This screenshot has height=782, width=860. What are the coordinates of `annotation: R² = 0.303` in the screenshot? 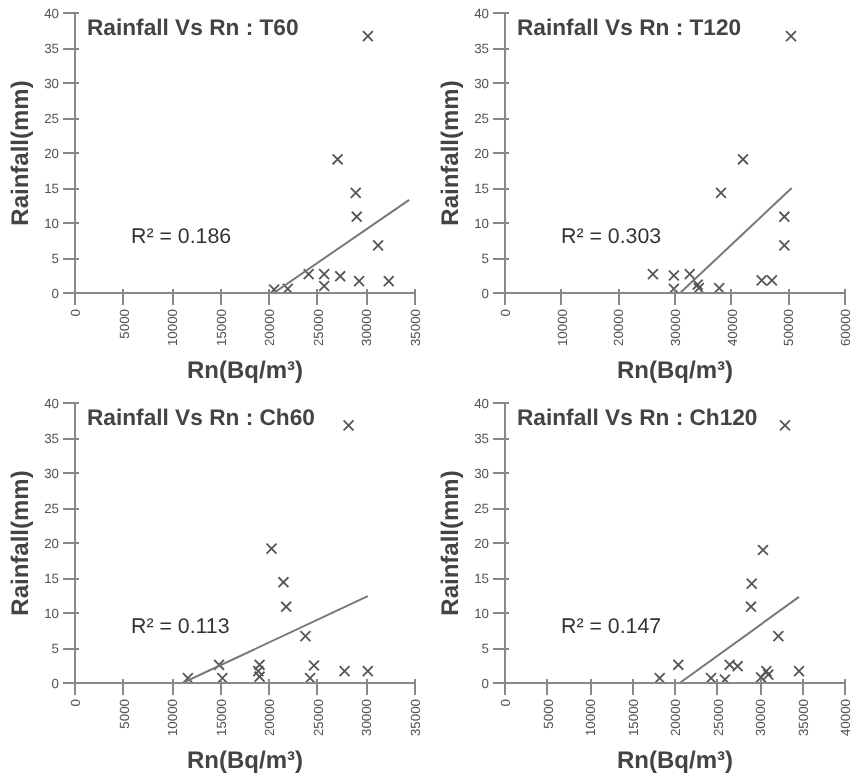 It's located at (611, 237).